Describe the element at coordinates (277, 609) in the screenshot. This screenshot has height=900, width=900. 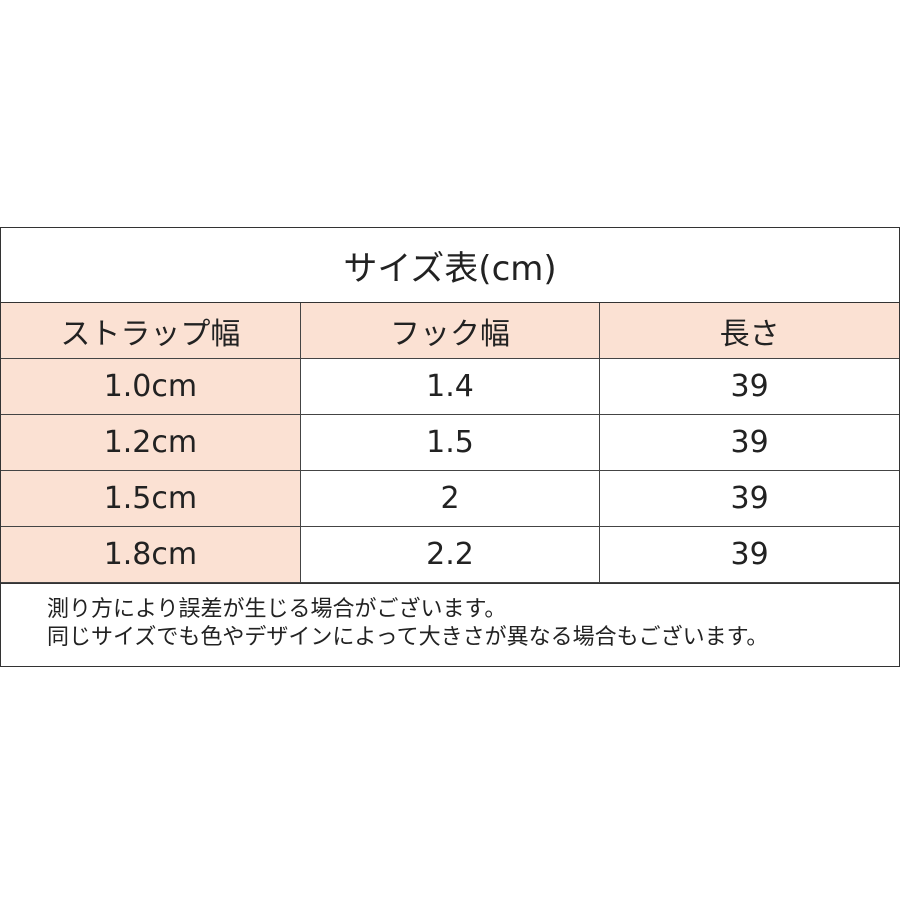
I see `note-line: 測り方により誤差が生じる場合がございます。` at that location.